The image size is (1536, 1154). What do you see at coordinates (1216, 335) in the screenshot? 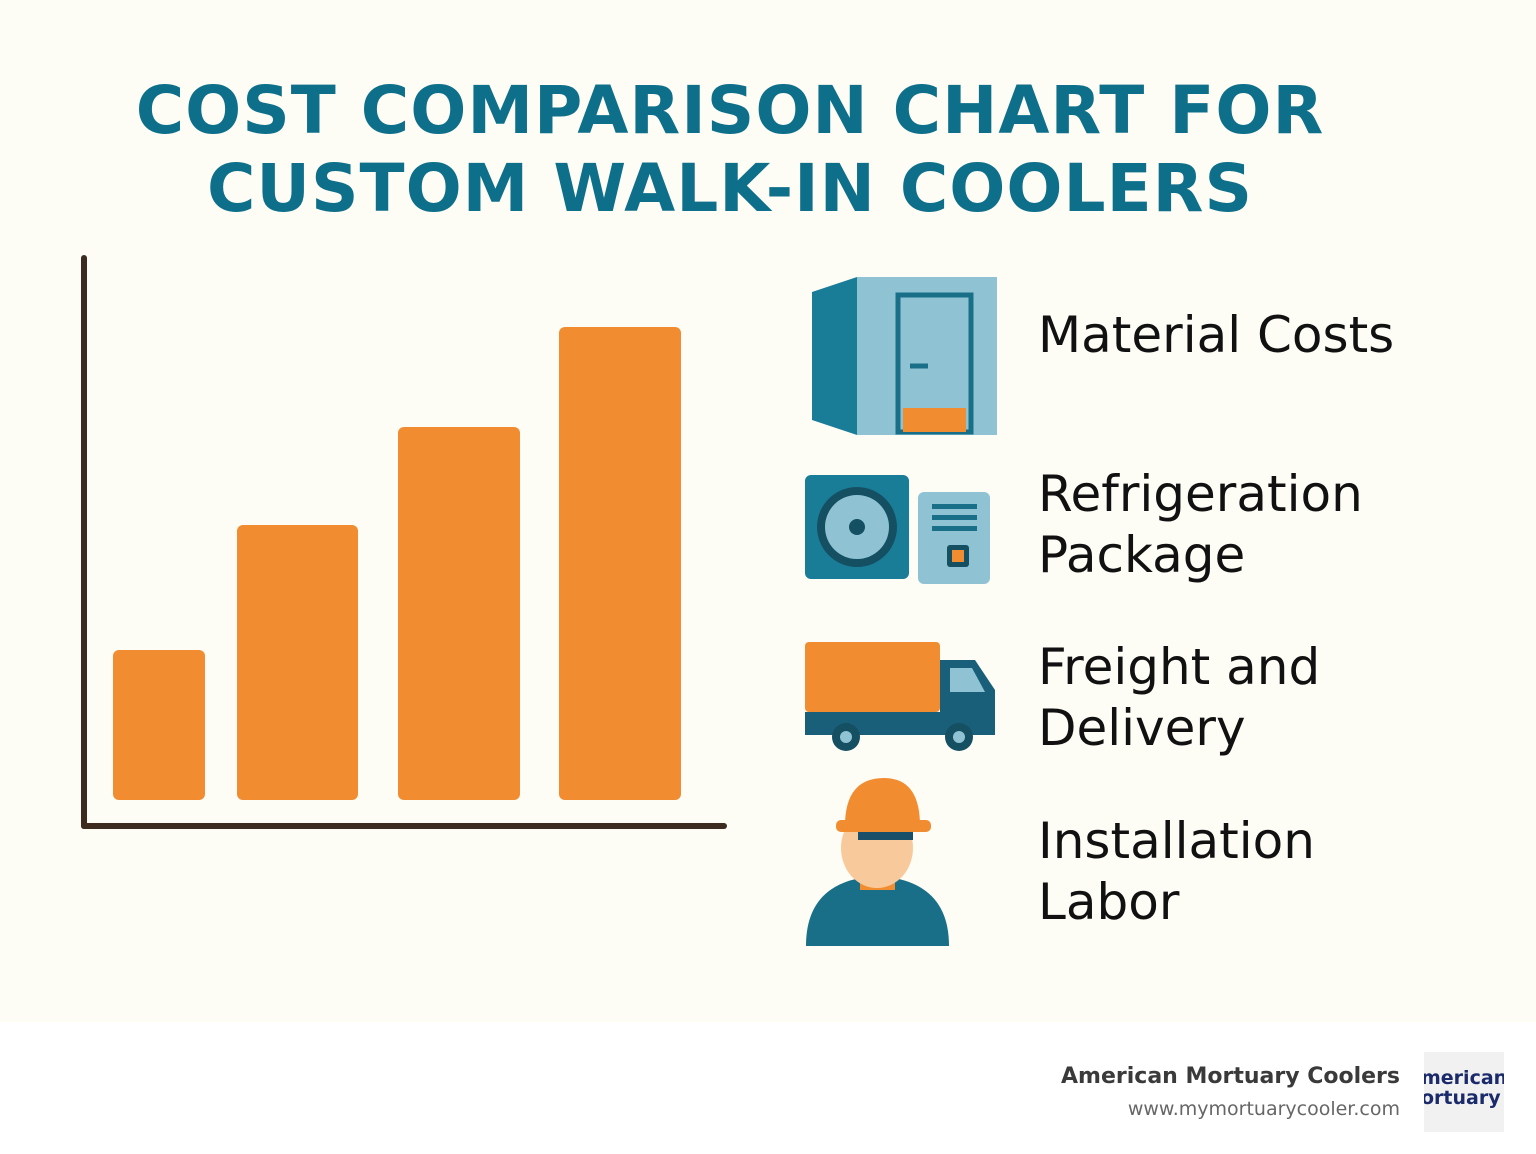
I see `legend-label: Material Costs` at bounding box center [1216, 335].